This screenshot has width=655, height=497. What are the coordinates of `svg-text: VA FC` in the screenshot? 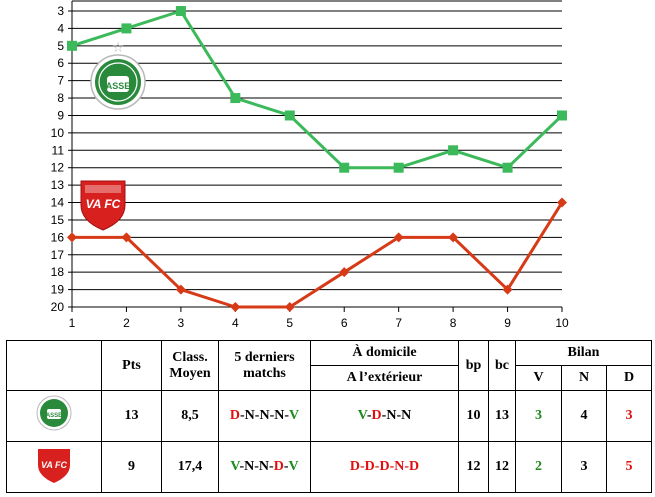 It's located at (103, 204).